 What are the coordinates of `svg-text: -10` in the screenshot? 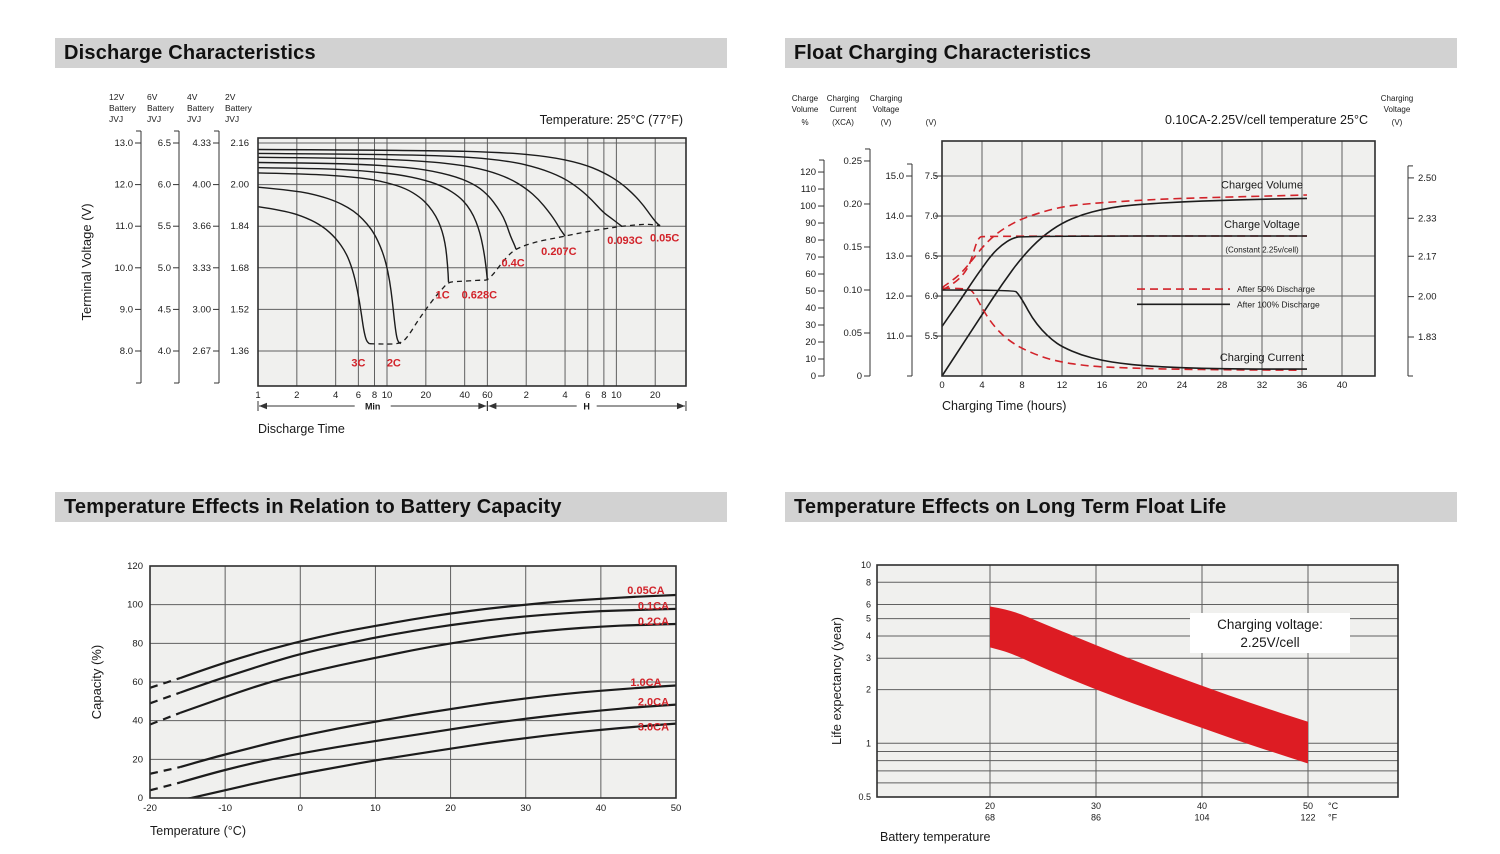 It's located at (225, 808).